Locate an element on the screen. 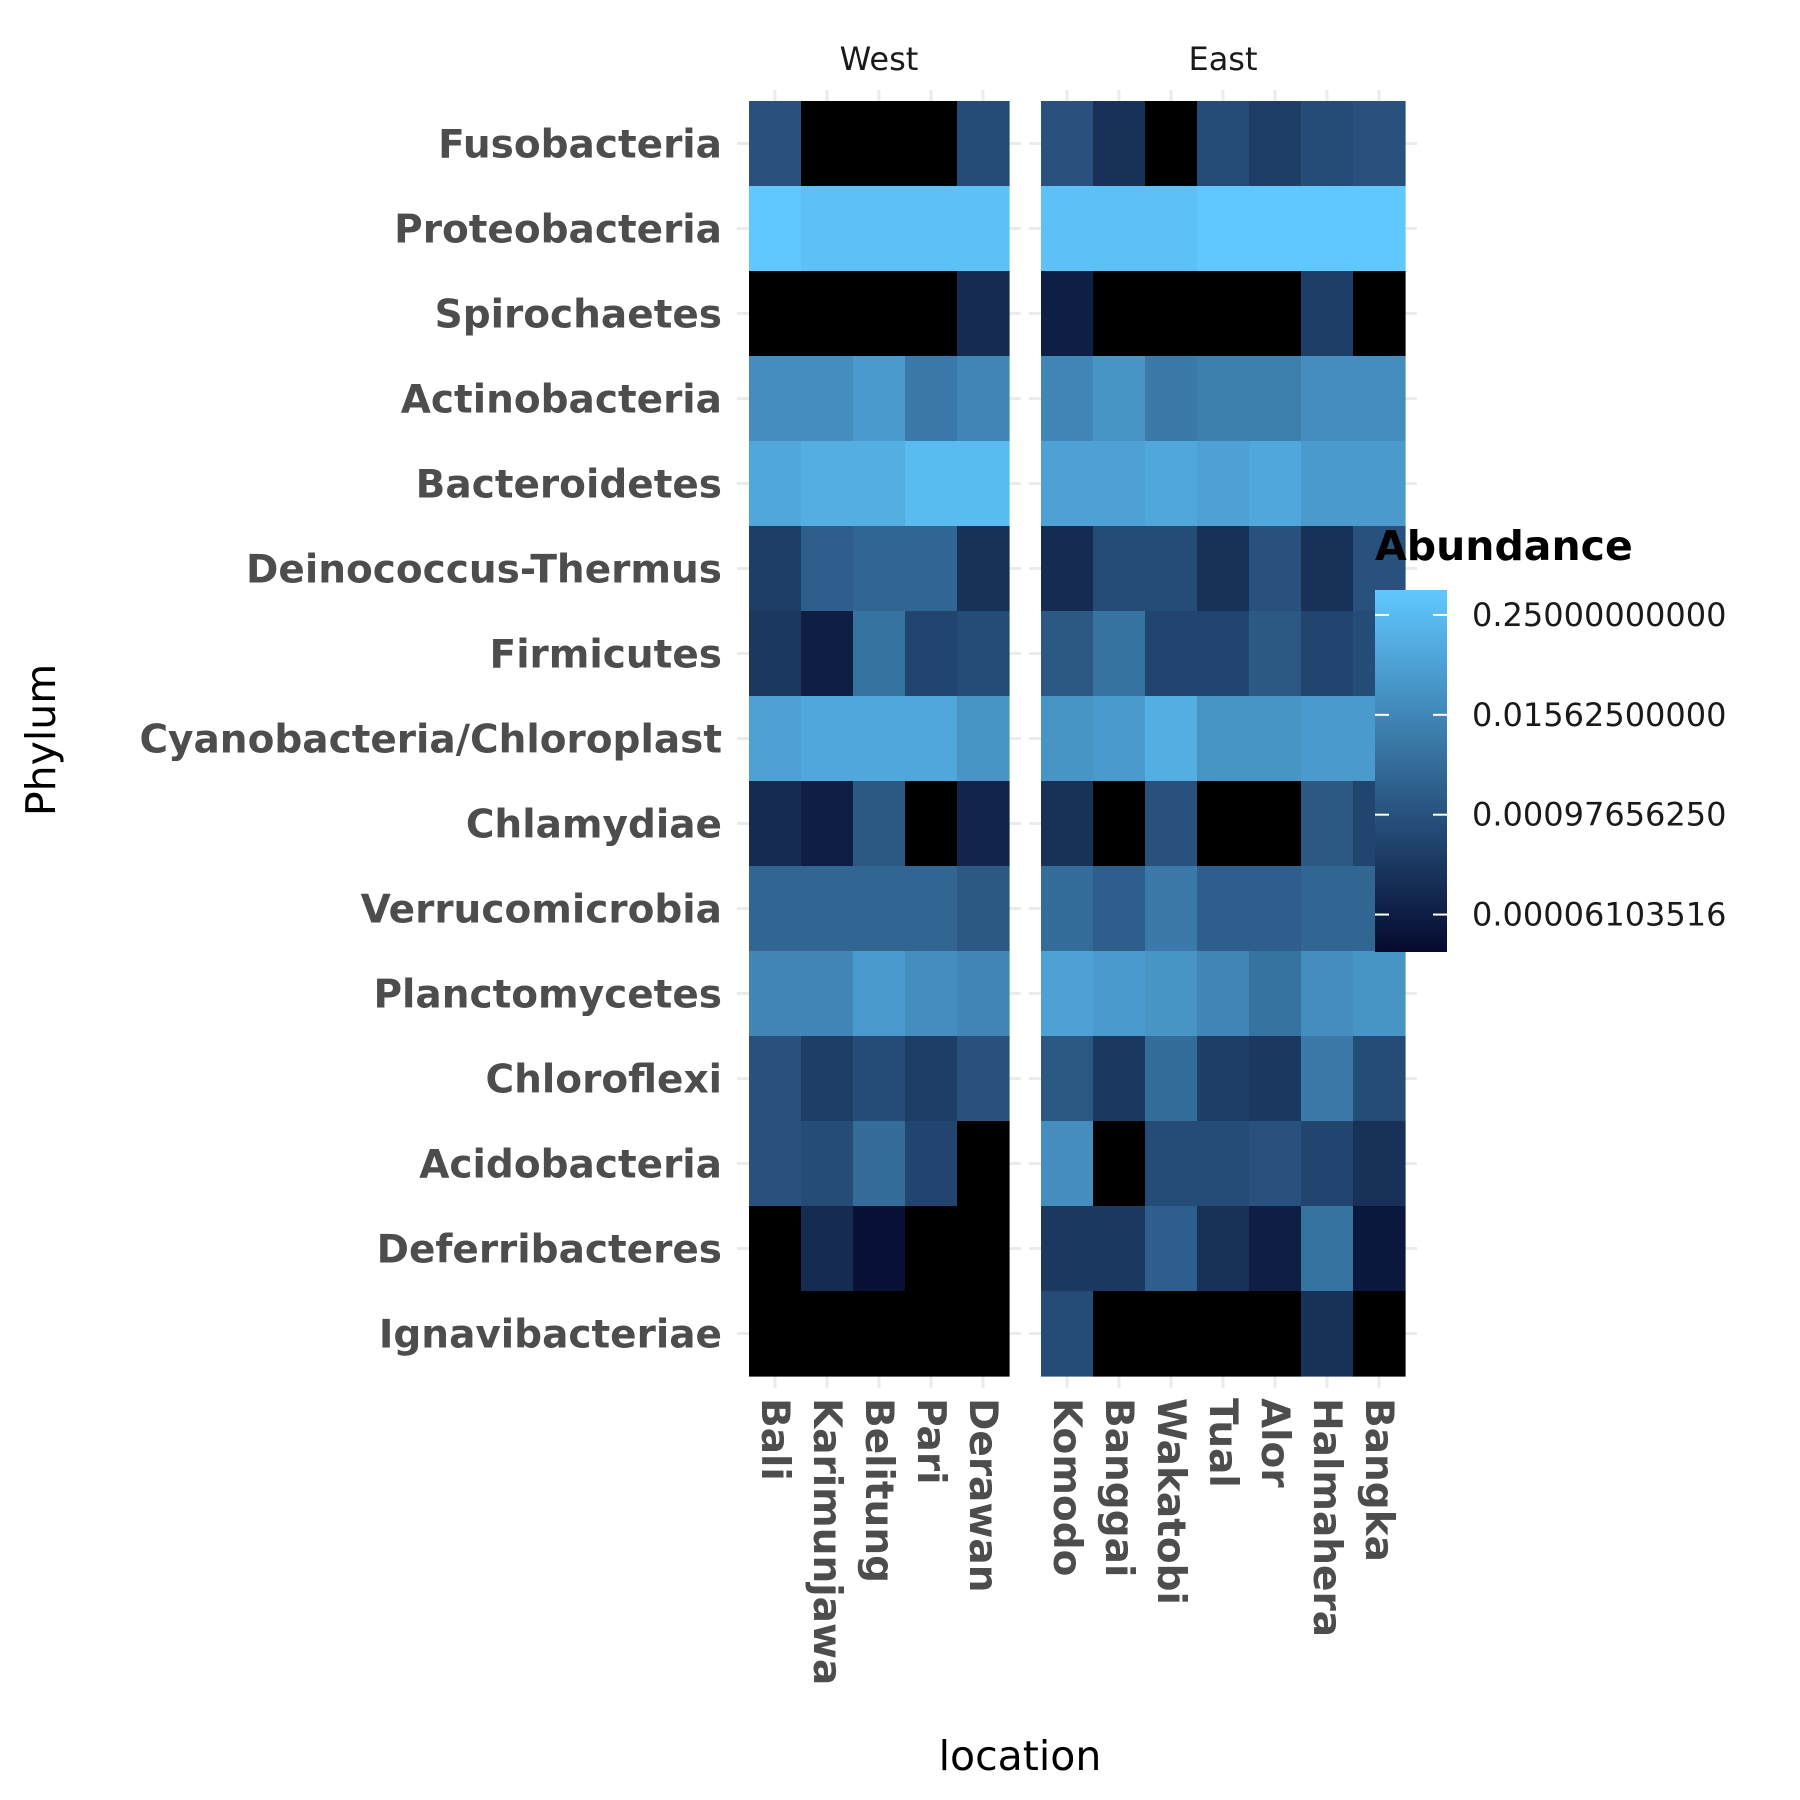 This screenshot has width=1800, height=1800. legend-tick-label: 0.00097656250 is located at coordinates (1599, 815).